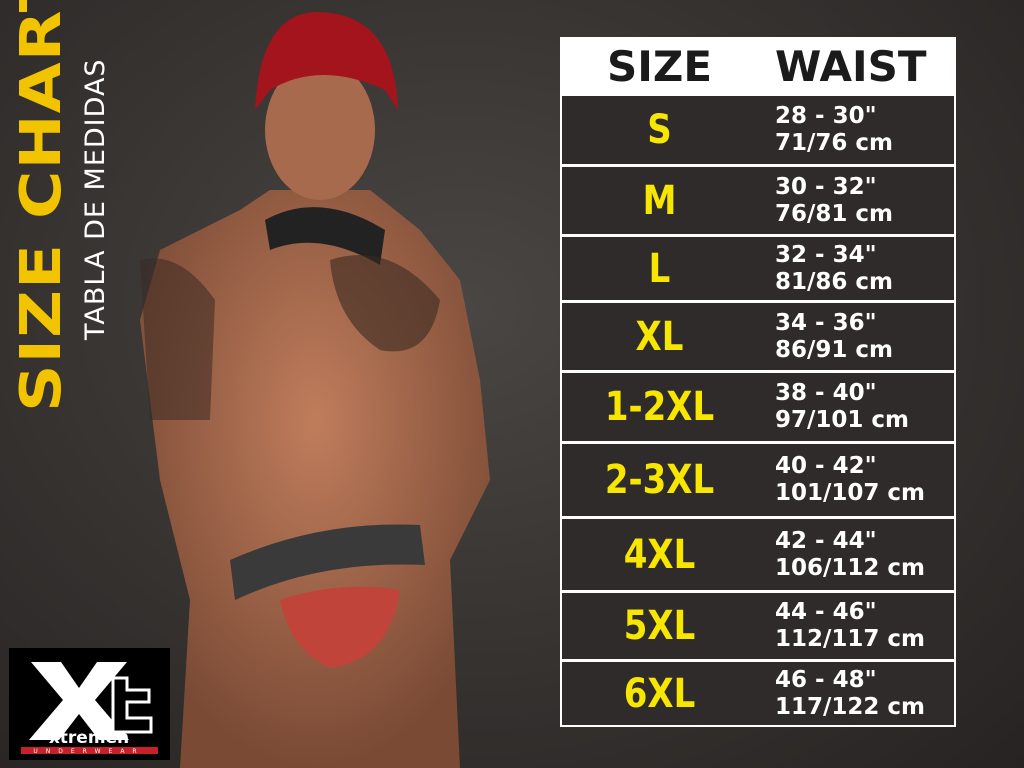 The image size is (1024, 768). I want to click on waist-inches: 38 - 40", so click(826, 393).